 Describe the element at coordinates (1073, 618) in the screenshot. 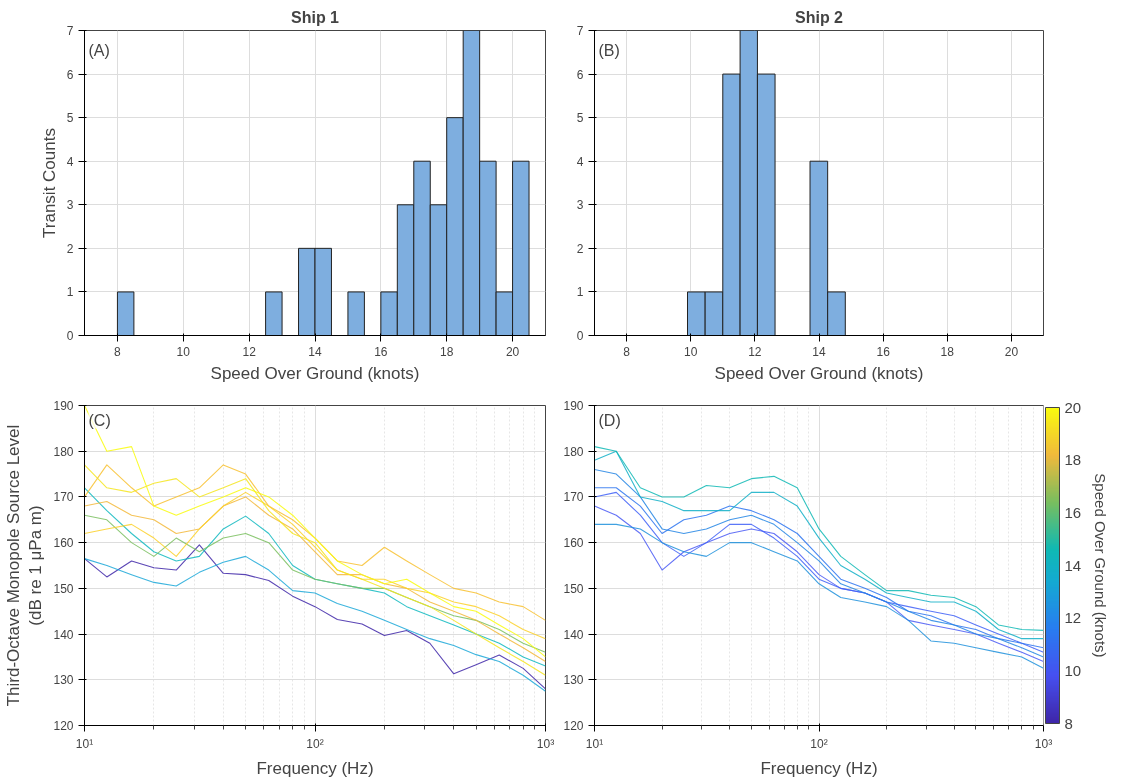

I see `color-bar-label: 12` at that location.